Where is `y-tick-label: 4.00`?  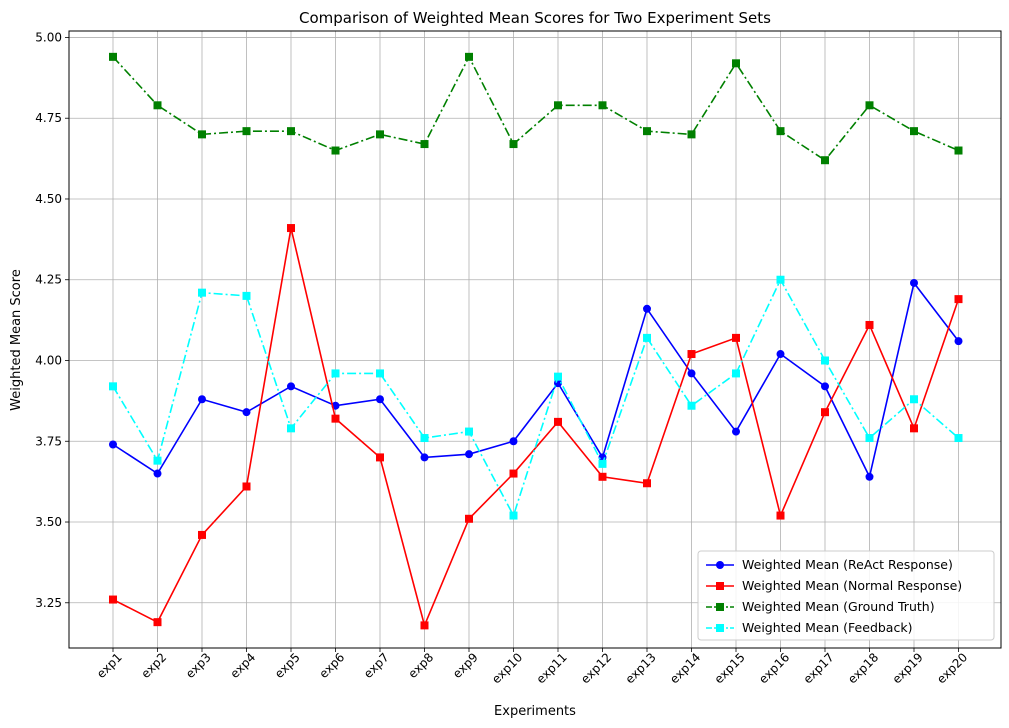
y-tick-label: 4.00 is located at coordinates (48, 360).